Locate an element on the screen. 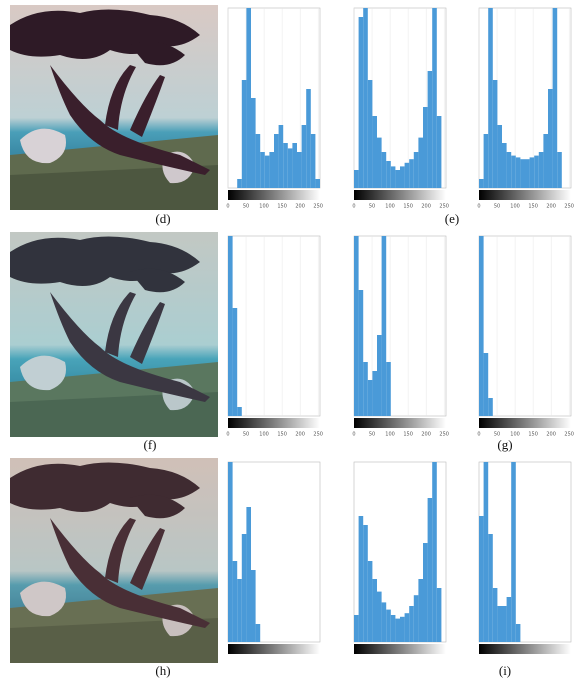 The height and width of the screenshot is (684, 576). caption: (d) is located at coordinates (162, 218).